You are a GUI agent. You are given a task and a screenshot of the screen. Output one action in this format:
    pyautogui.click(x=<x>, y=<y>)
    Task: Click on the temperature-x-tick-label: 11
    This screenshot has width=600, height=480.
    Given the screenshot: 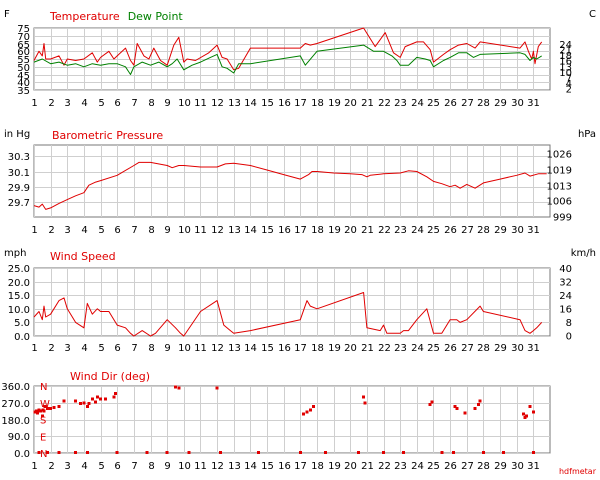 What is the action you would take?
    pyautogui.click(x=200, y=103)
    